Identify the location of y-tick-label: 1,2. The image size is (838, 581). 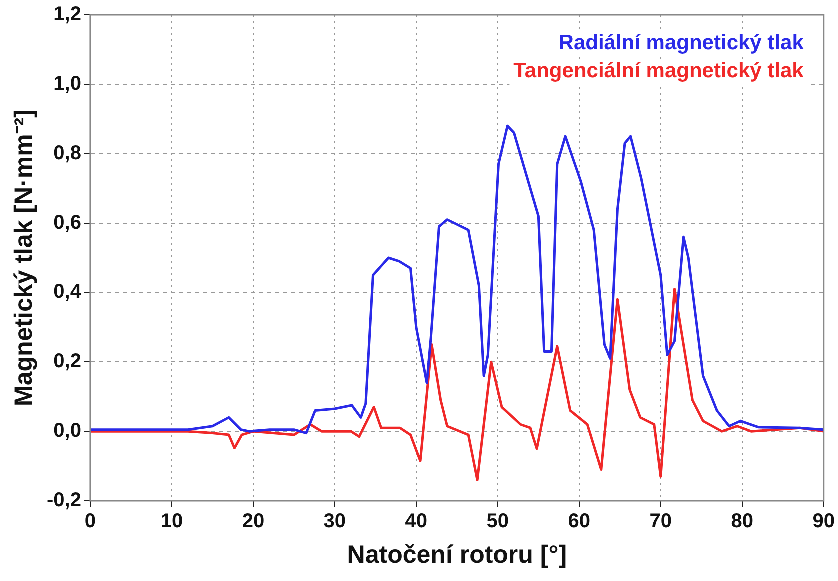
(68, 15).